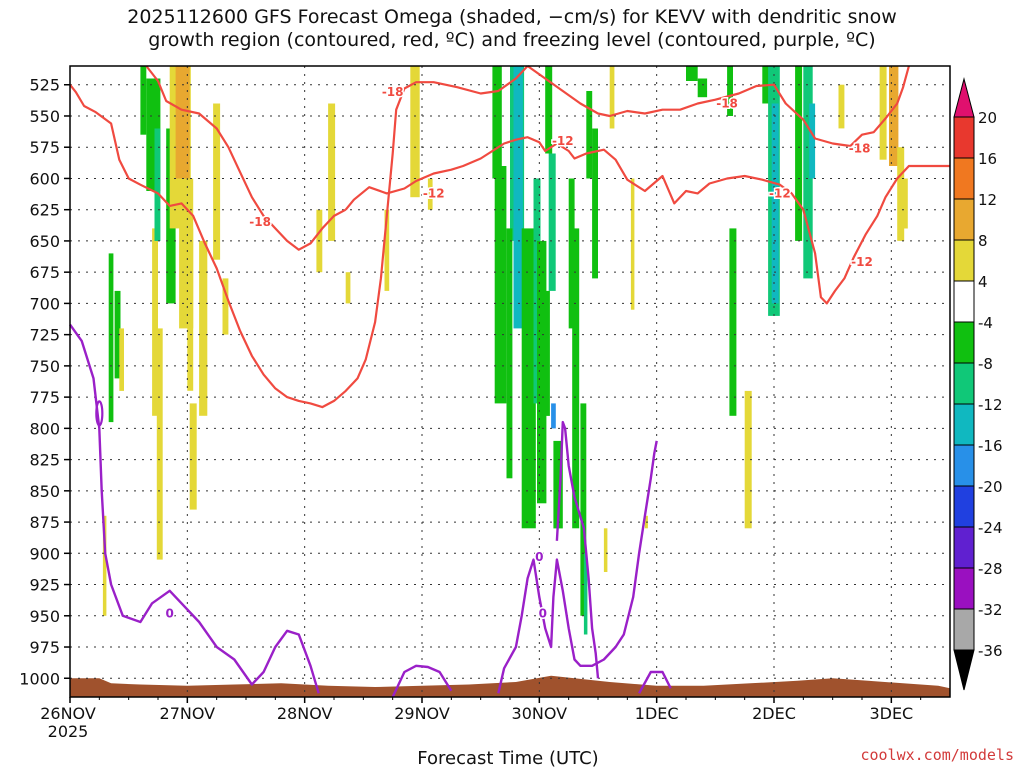 This screenshot has height=768, width=1024. Describe the element at coordinates (964, 670) in the screenshot. I see `colorbar-bottom-arrow` at that location.